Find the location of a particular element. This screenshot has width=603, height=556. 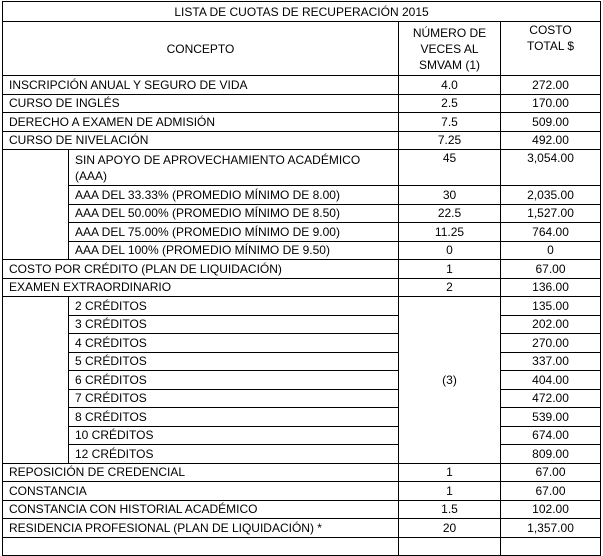

table-row: 6 CRÉDITOS 404.00 is located at coordinates (302, 380).